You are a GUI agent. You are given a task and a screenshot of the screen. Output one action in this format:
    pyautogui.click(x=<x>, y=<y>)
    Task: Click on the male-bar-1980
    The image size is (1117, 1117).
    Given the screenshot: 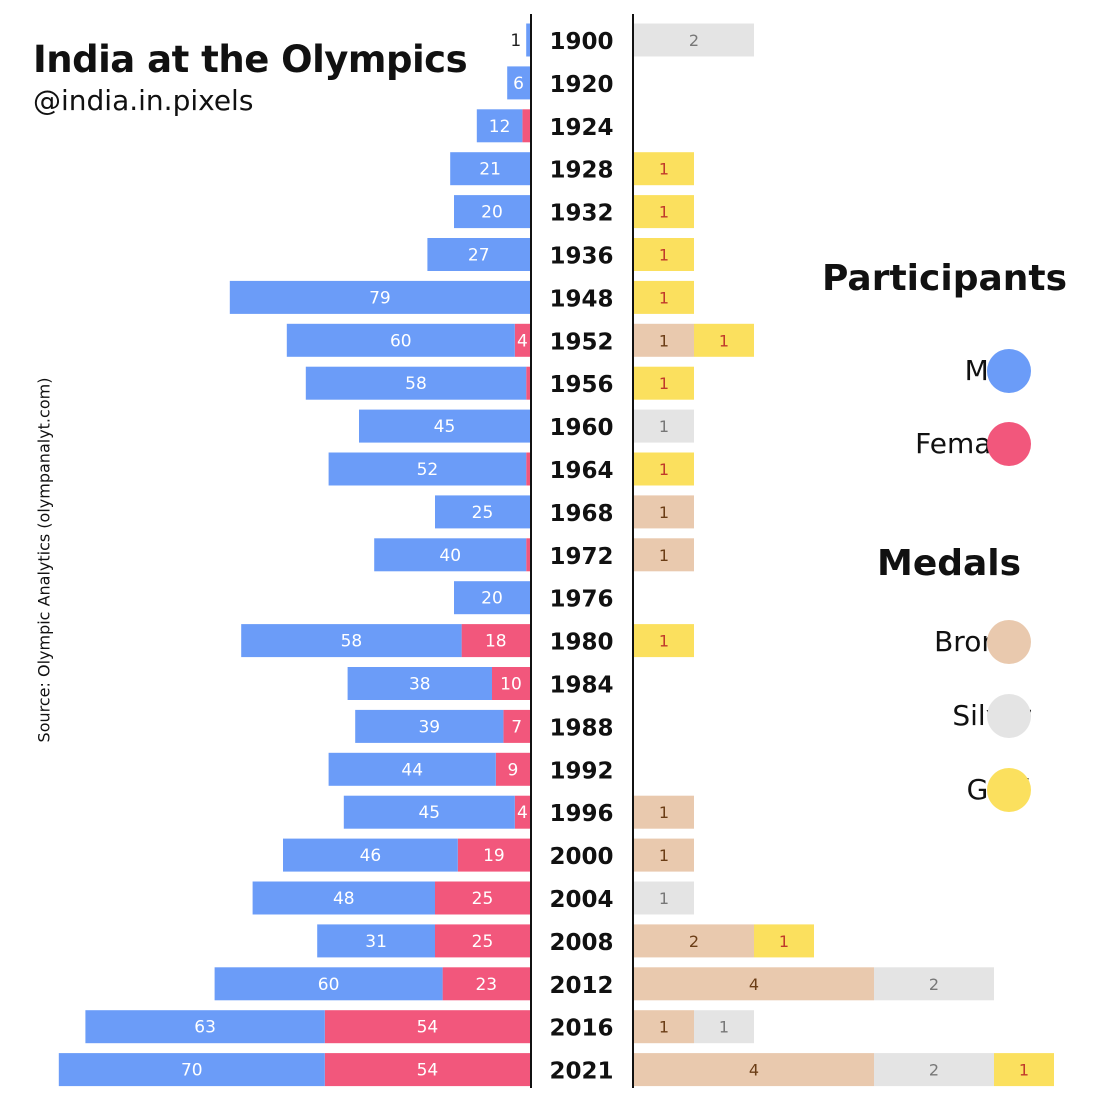 What is the action you would take?
    pyautogui.click(x=351, y=641)
    